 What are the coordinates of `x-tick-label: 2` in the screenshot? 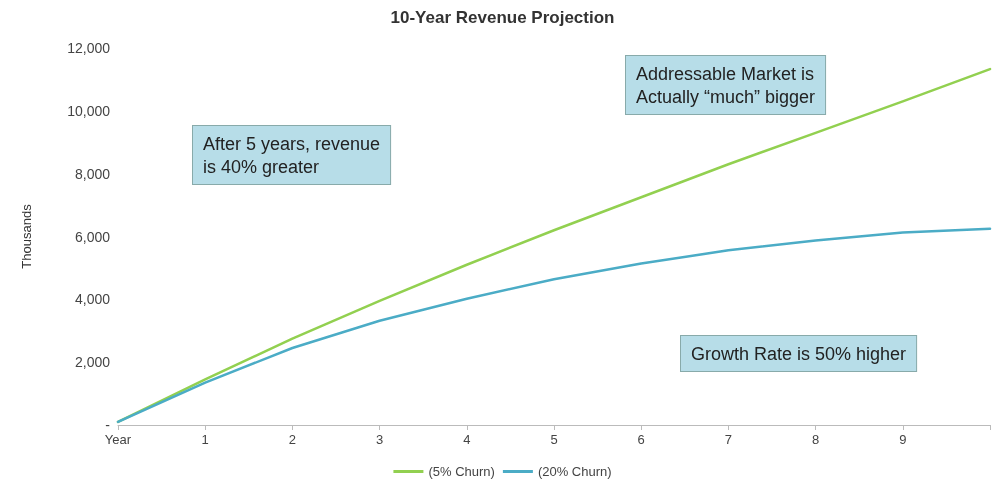 It's located at (292, 439).